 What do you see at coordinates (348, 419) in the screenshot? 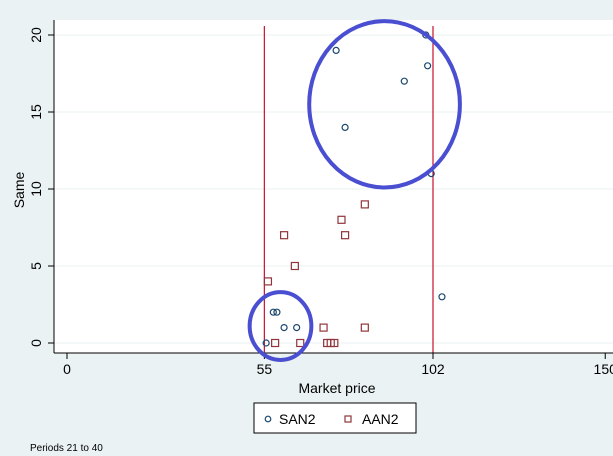
I see `legend-aan2-marker` at bounding box center [348, 419].